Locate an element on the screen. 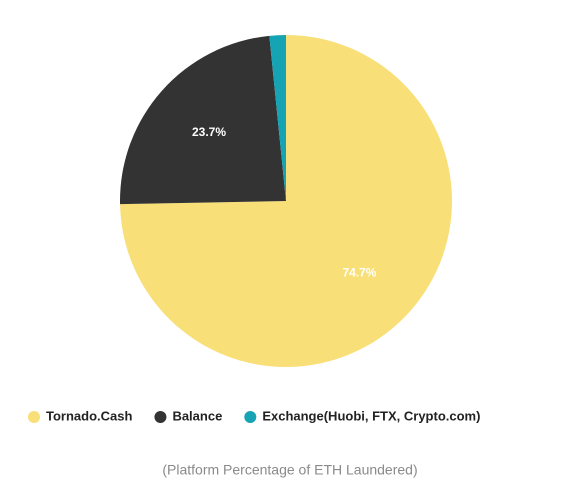 The image size is (580, 499). legend-label: Exchange(Huobi, FTX, Crypto.com) is located at coordinates (371, 415).